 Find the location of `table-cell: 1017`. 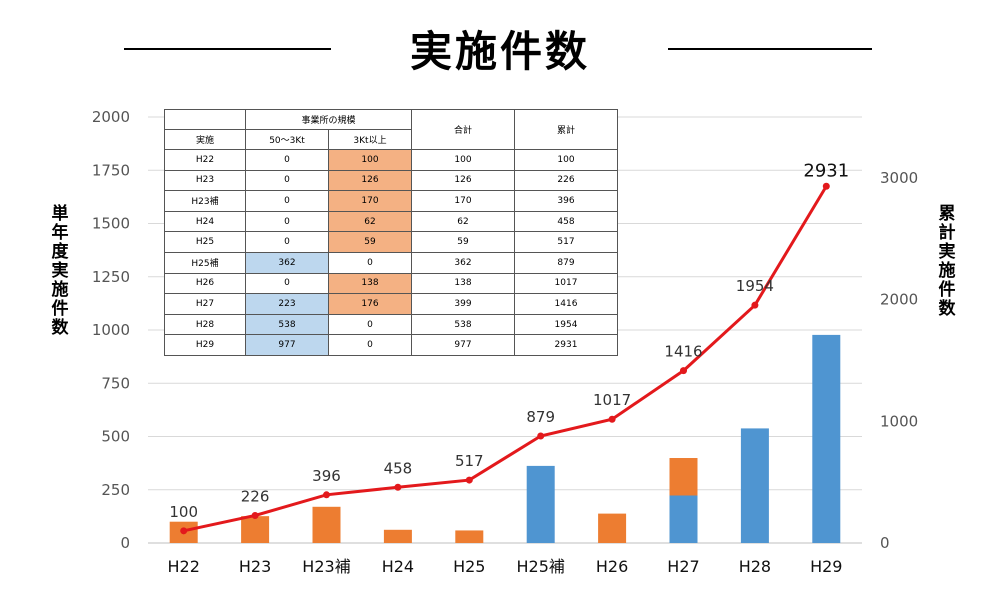

table-cell: 1017 is located at coordinates (566, 283).